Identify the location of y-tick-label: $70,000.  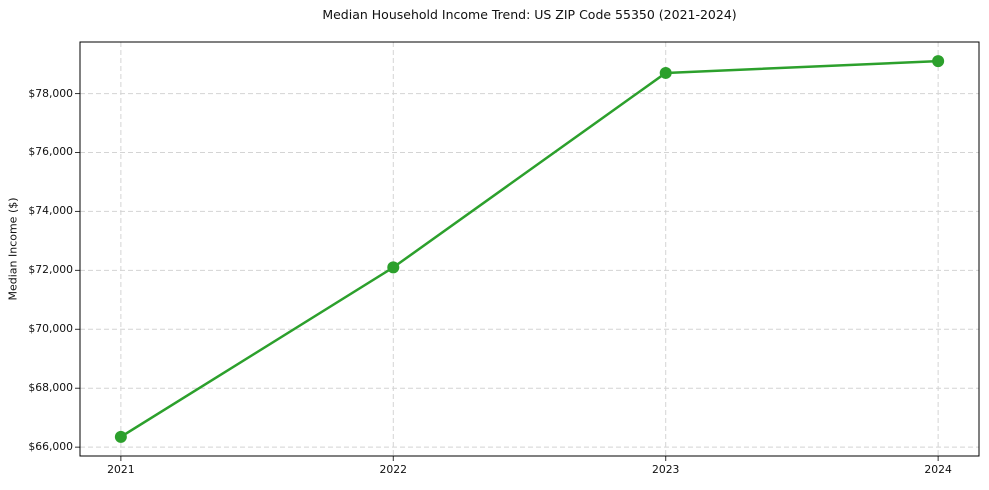
(50, 329).